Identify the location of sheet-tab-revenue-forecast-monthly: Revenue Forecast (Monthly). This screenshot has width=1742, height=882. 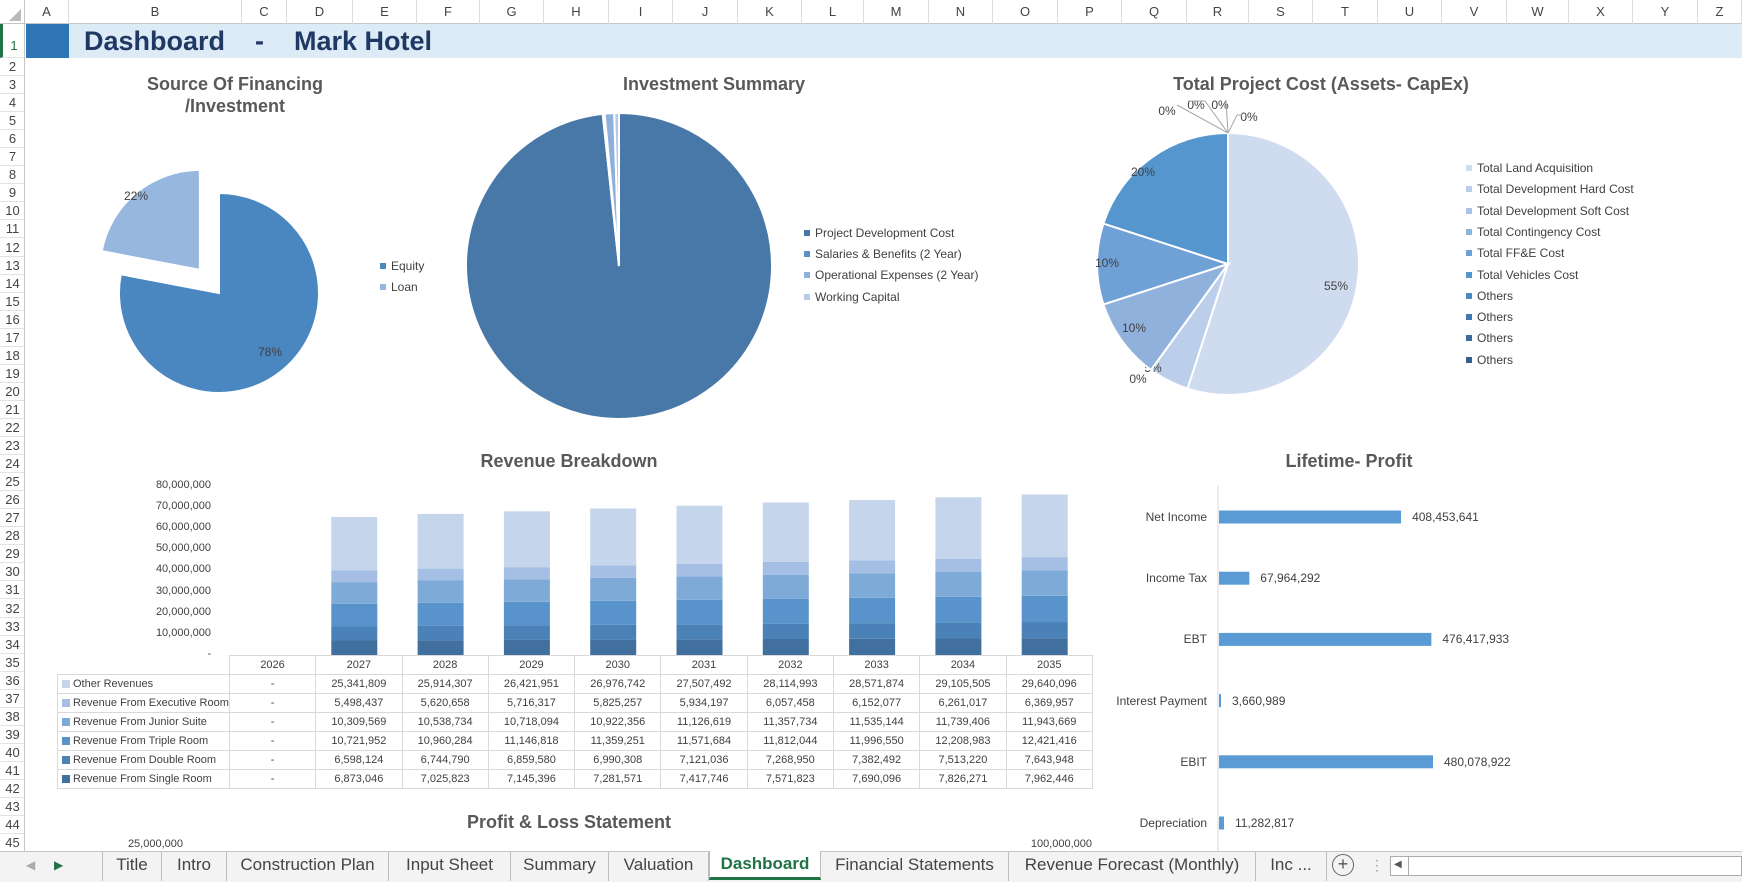
(1132, 866).